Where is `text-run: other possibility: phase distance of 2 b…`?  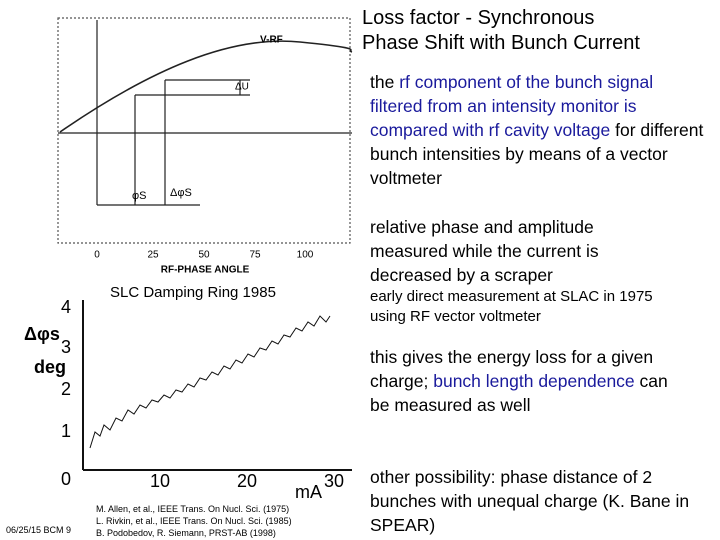 text-run: other possibility: phase distance of 2 b… is located at coordinates (530, 501).